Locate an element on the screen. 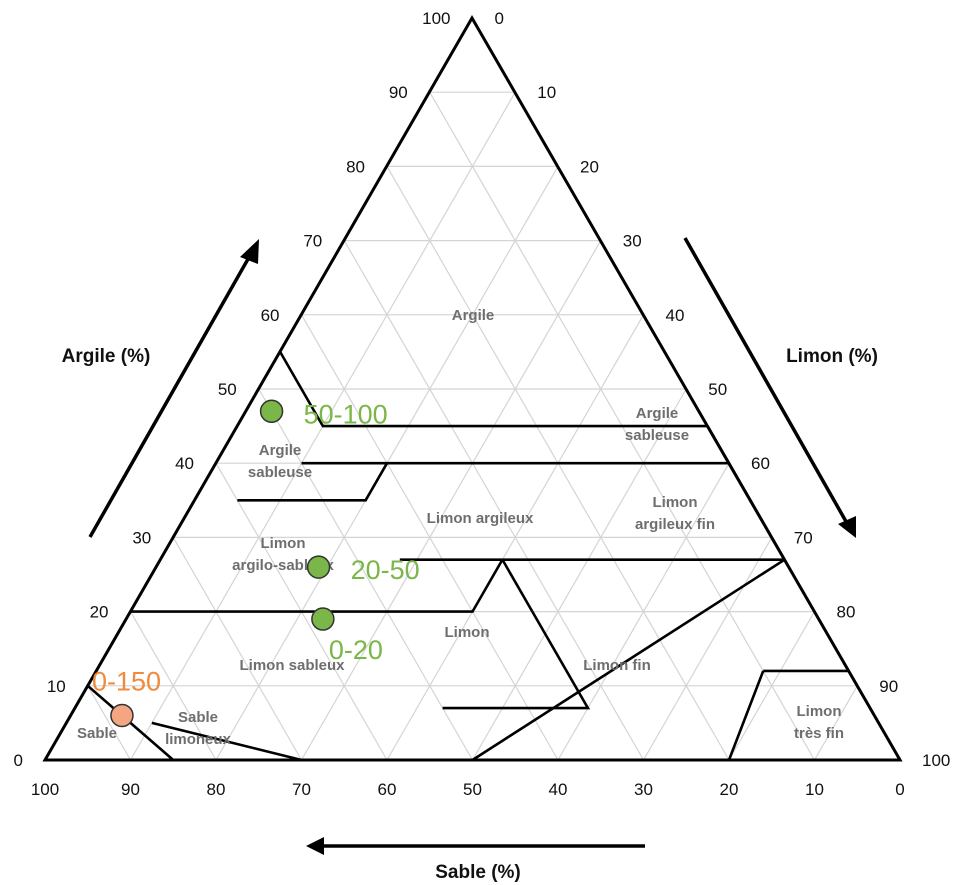 Image resolution: width=959 pixels, height=885 pixels. sample-label: 0-20 is located at coordinates (356, 650).